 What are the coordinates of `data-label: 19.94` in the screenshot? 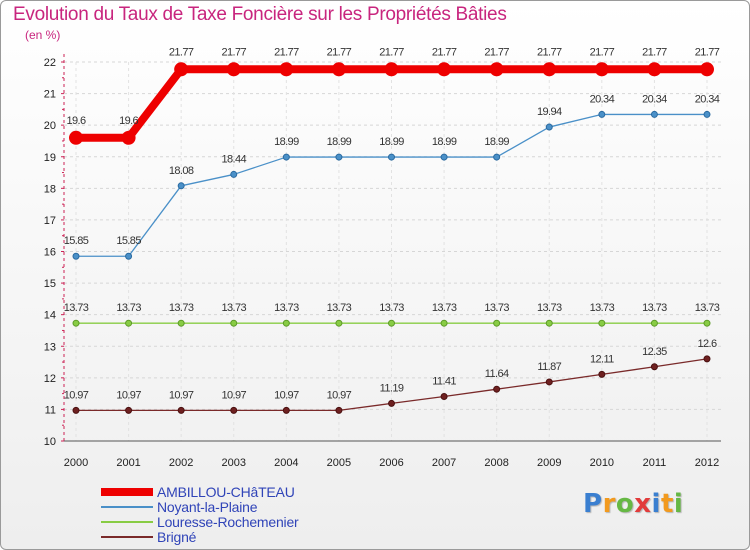 It's located at (549, 112).